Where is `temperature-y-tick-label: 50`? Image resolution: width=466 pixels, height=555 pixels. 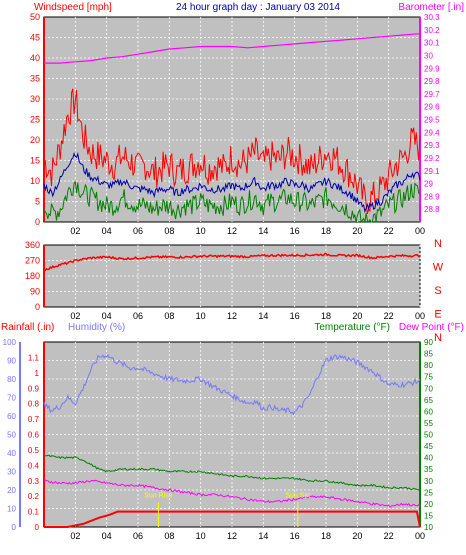
temperature-y-tick-label: 50 is located at coordinates (428, 435).